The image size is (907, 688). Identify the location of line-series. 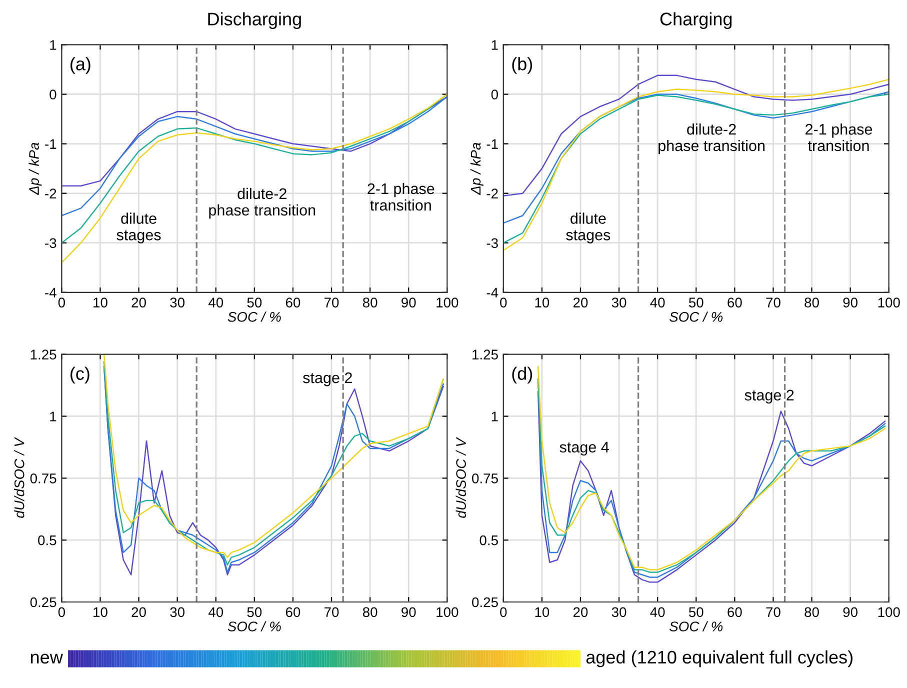
(696, 135).